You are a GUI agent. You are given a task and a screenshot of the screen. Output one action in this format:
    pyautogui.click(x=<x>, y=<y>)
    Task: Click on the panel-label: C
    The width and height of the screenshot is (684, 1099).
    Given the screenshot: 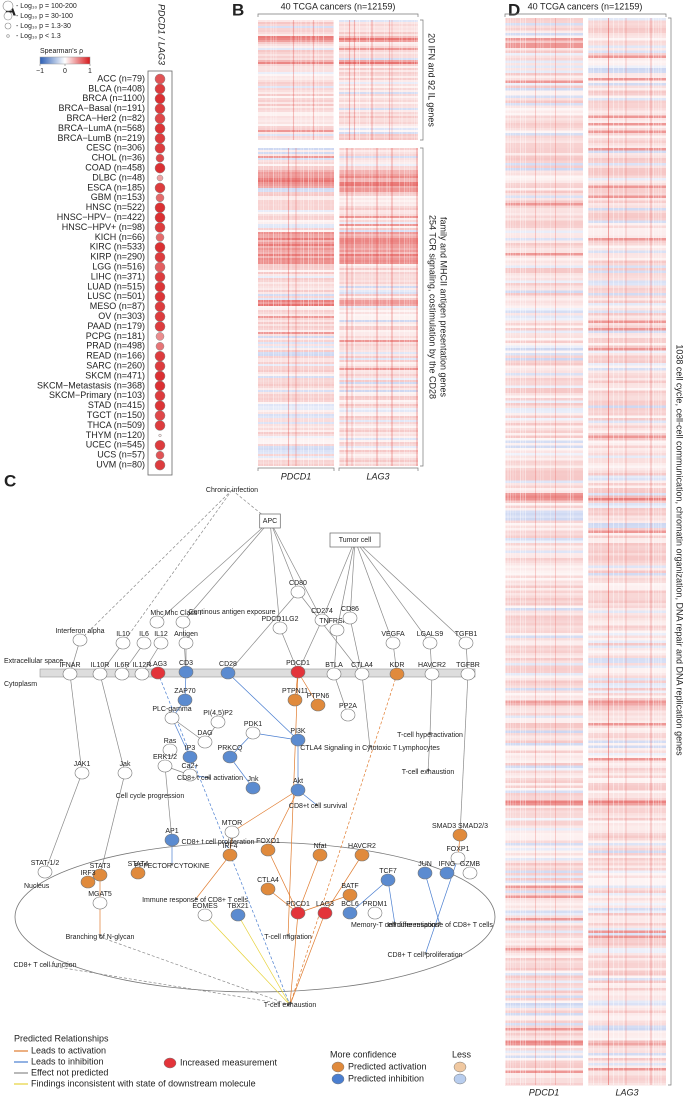 What is the action you would take?
    pyautogui.click(x=10, y=480)
    